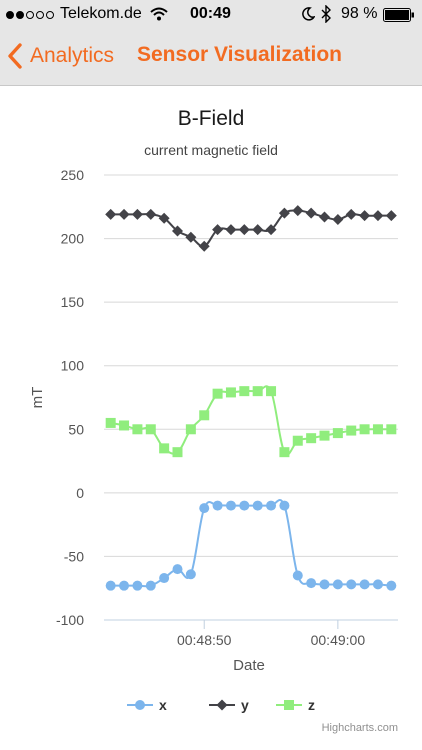  Describe the element at coordinates (222, 705) in the screenshot. I see `legend-marker-y` at that location.